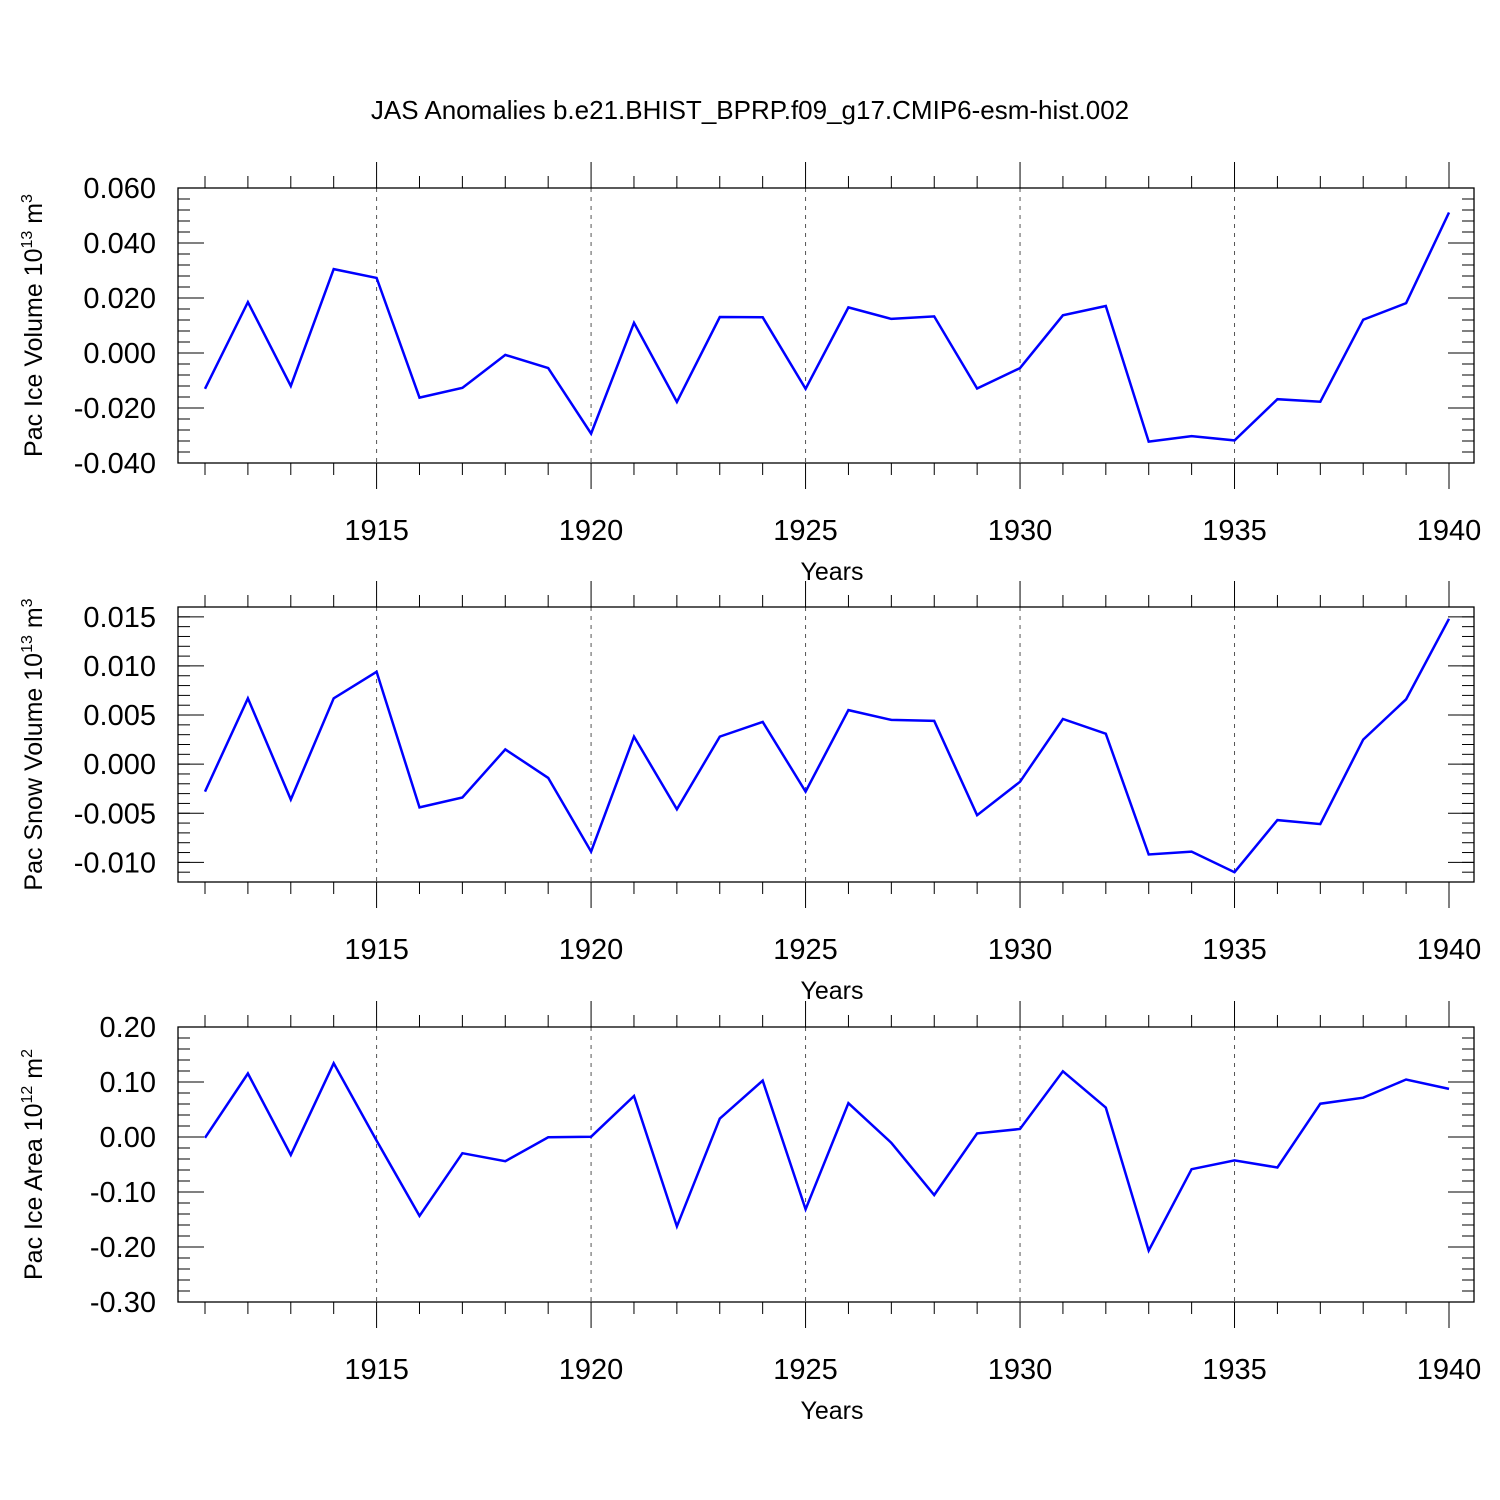 This screenshot has width=1500, height=1500. What do you see at coordinates (128, 1138) in the screenshot?
I see `y-tick-label: 0.00` at bounding box center [128, 1138].